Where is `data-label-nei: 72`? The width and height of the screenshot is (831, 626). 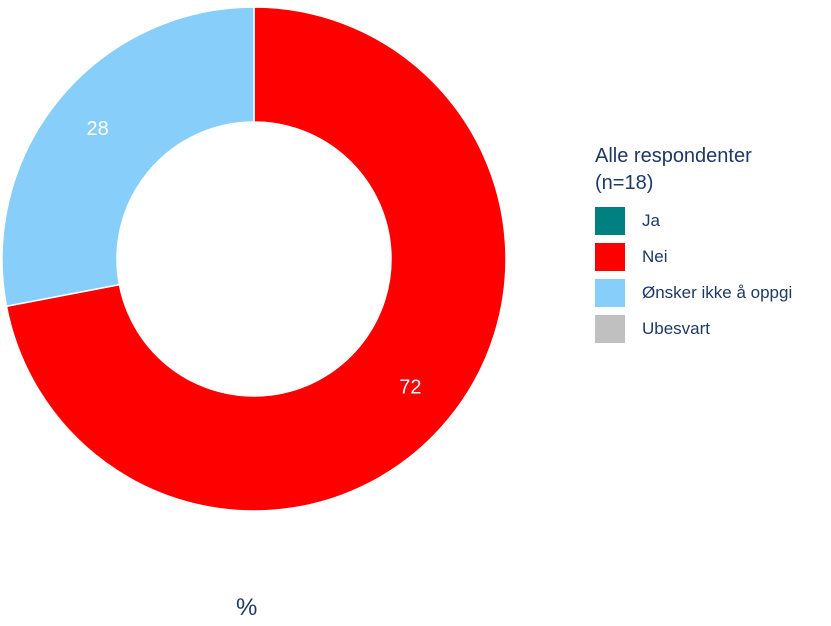
data-label-nei: 72 is located at coordinates (410, 388).